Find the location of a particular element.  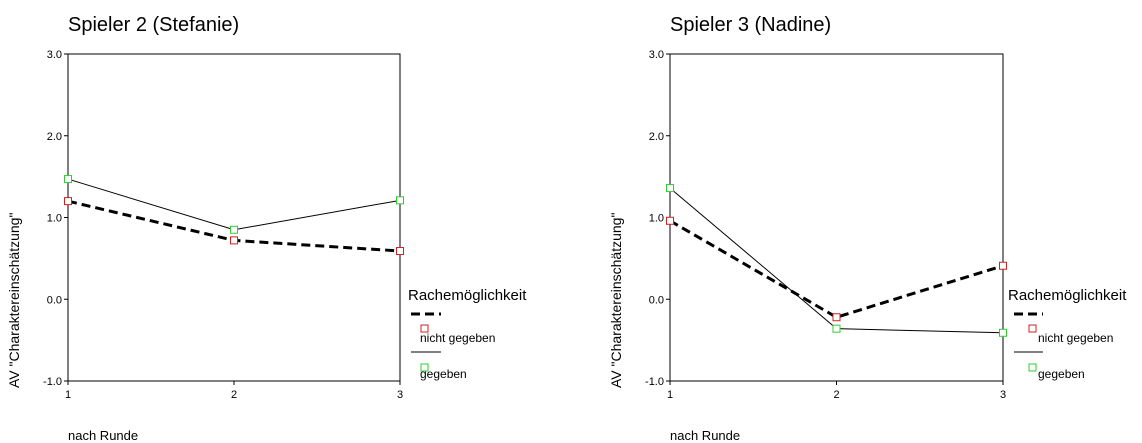

chart-title: Spieler 3 (Nadine) is located at coordinates (751, 25).